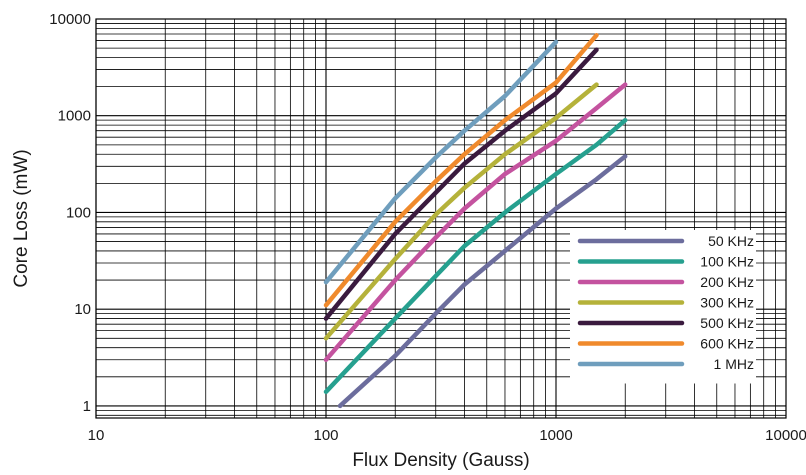 The height and width of the screenshot is (475, 806). What do you see at coordinates (74, 116) in the screenshot?
I see `y-tick-label: 1000` at bounding box center [74, 116].